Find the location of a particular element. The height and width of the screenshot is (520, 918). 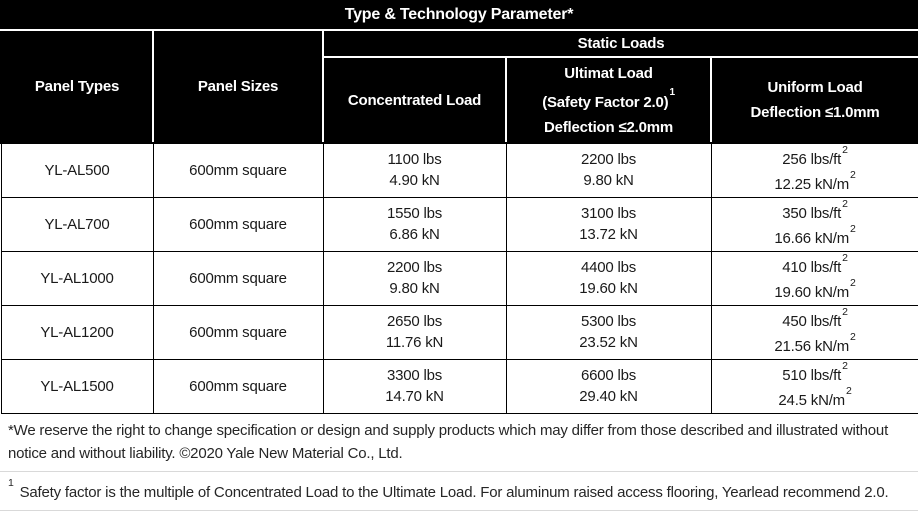

load-kn: 29.40 kN is located at coordinates (608, 396).